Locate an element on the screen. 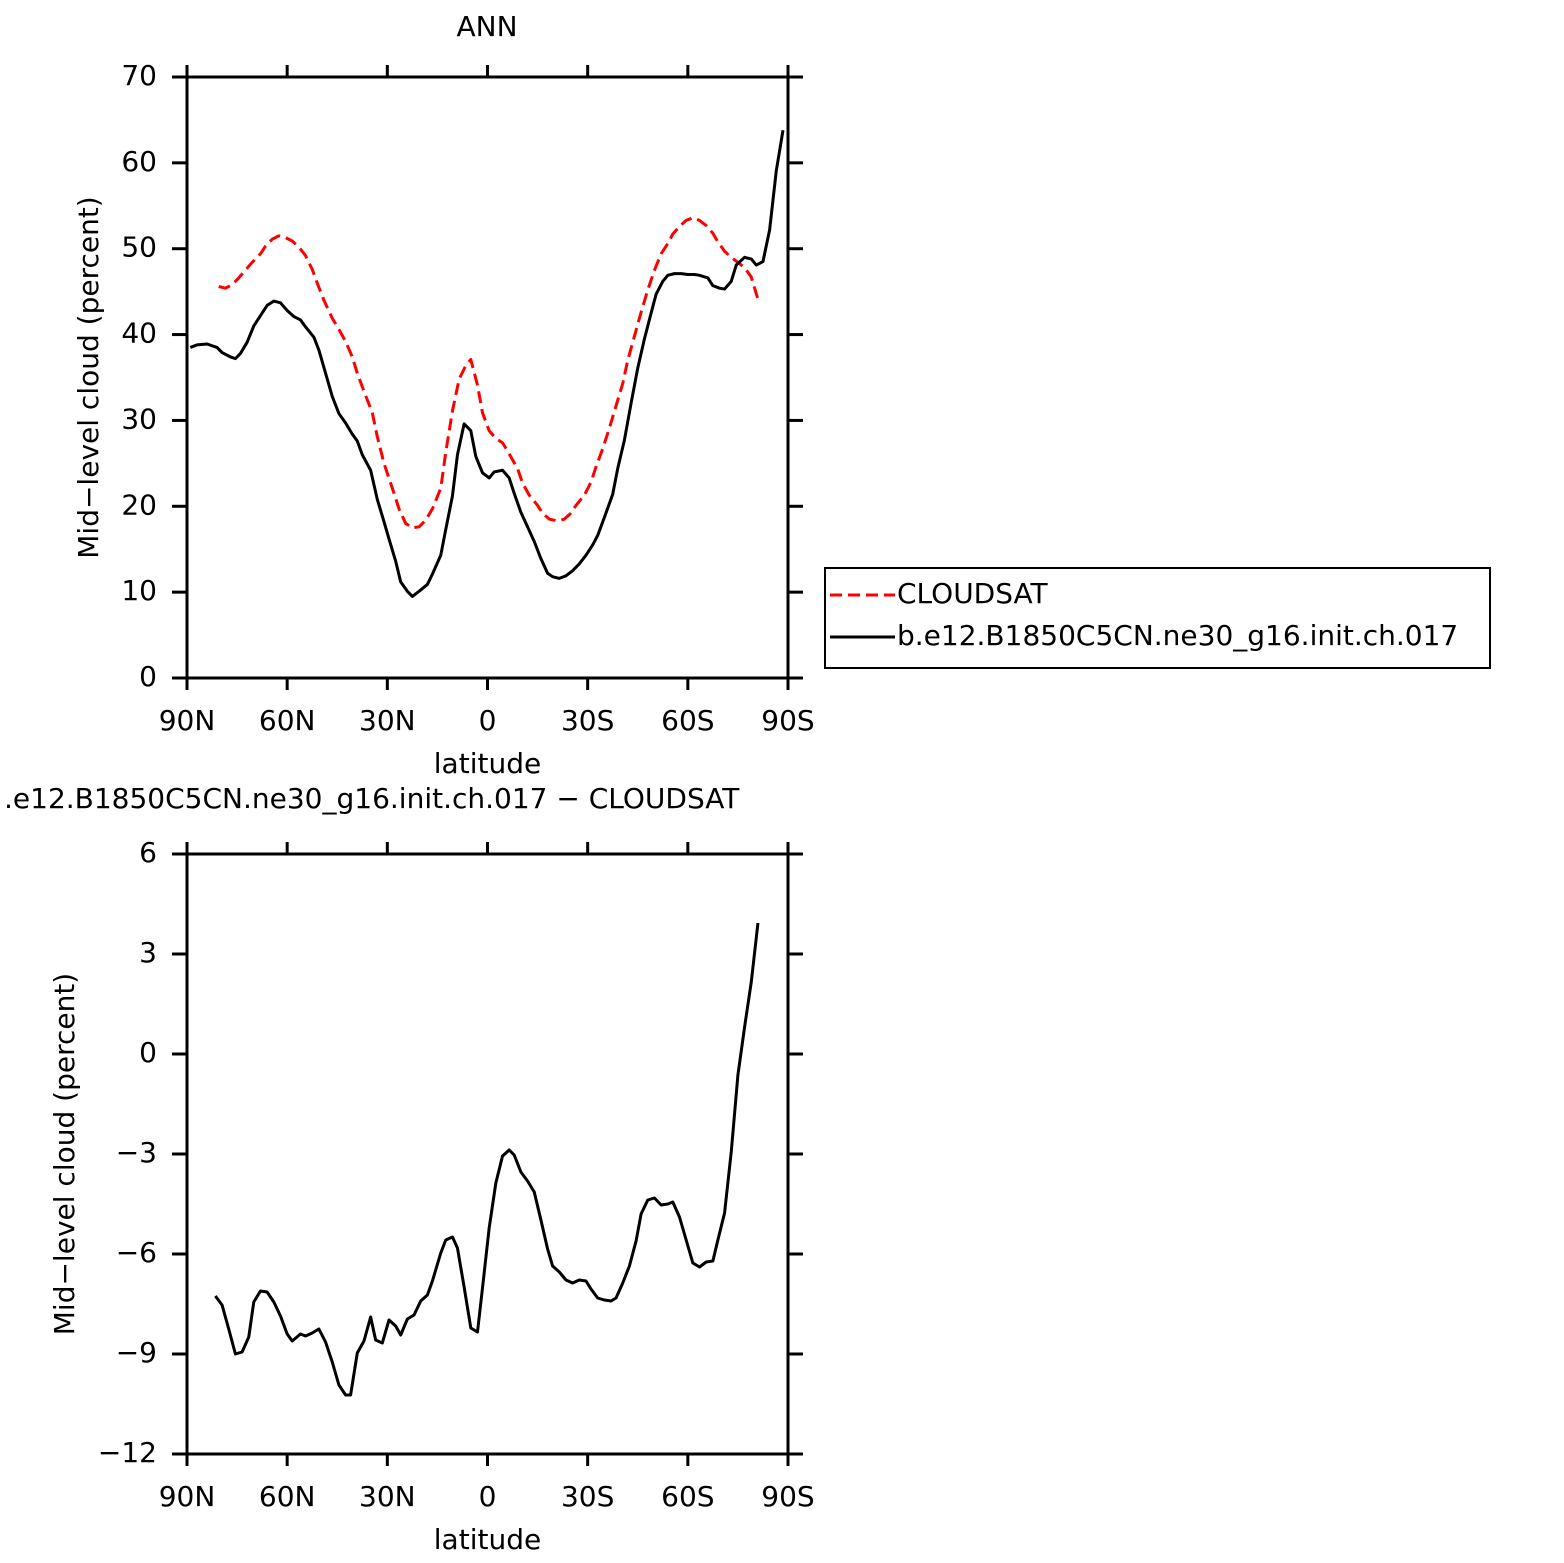 The height and width of the screenshot is (1563, 1564). y-tick-label: 3 is located at coordinates (148, 952).